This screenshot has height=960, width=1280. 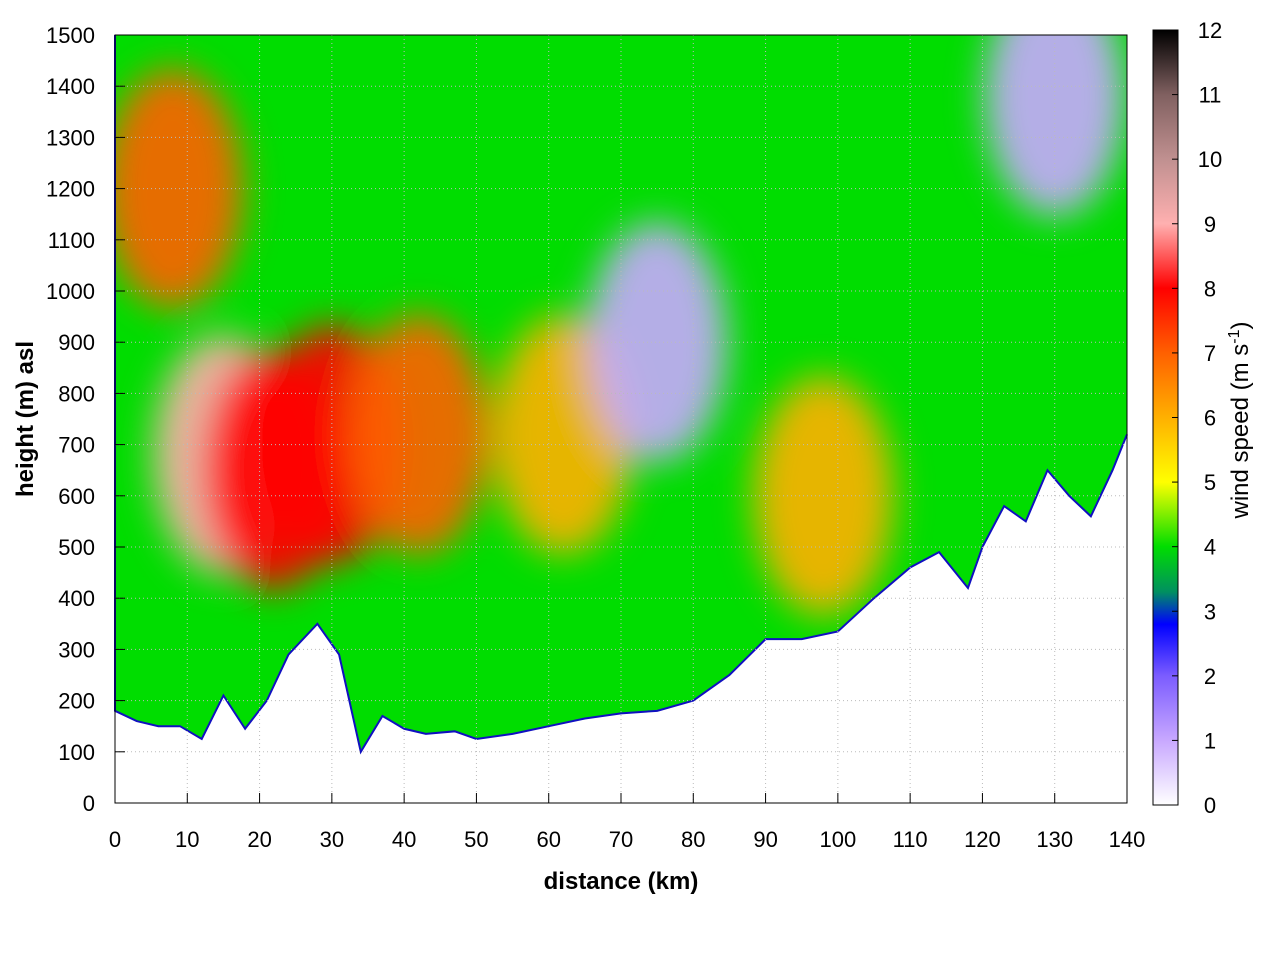 I want to click on y-tick-label: 1000, so click(x=70, y=291).